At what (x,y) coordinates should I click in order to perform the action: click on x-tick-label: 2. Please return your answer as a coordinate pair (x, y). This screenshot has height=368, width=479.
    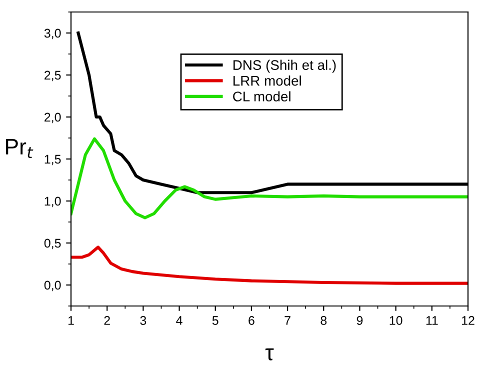
    Looking at the image, I should click on (107, 320).